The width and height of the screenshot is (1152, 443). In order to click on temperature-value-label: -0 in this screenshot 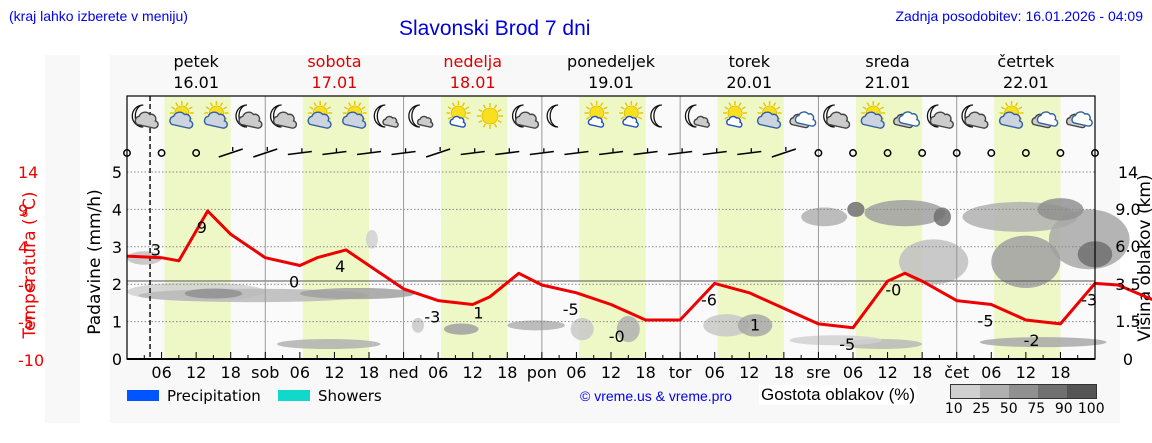, I will do `click(617, 336)`.